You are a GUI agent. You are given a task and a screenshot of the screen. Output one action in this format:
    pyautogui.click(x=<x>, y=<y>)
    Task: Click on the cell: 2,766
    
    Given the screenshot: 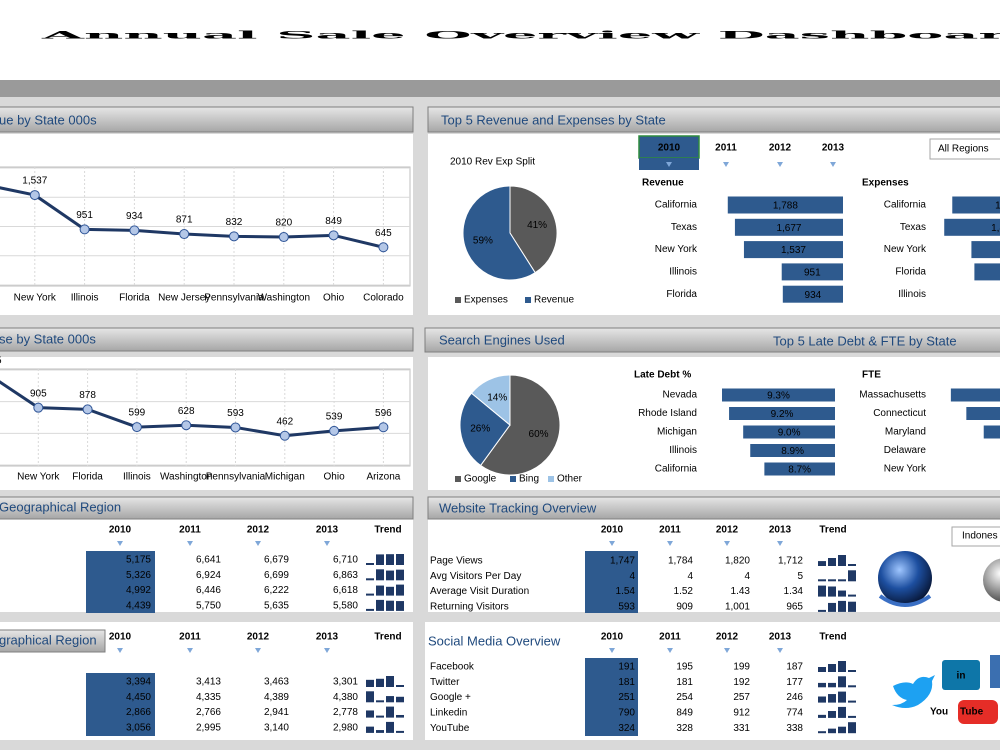 What is the action you would take?
    pyautogui.click(x=208, y=712)
    